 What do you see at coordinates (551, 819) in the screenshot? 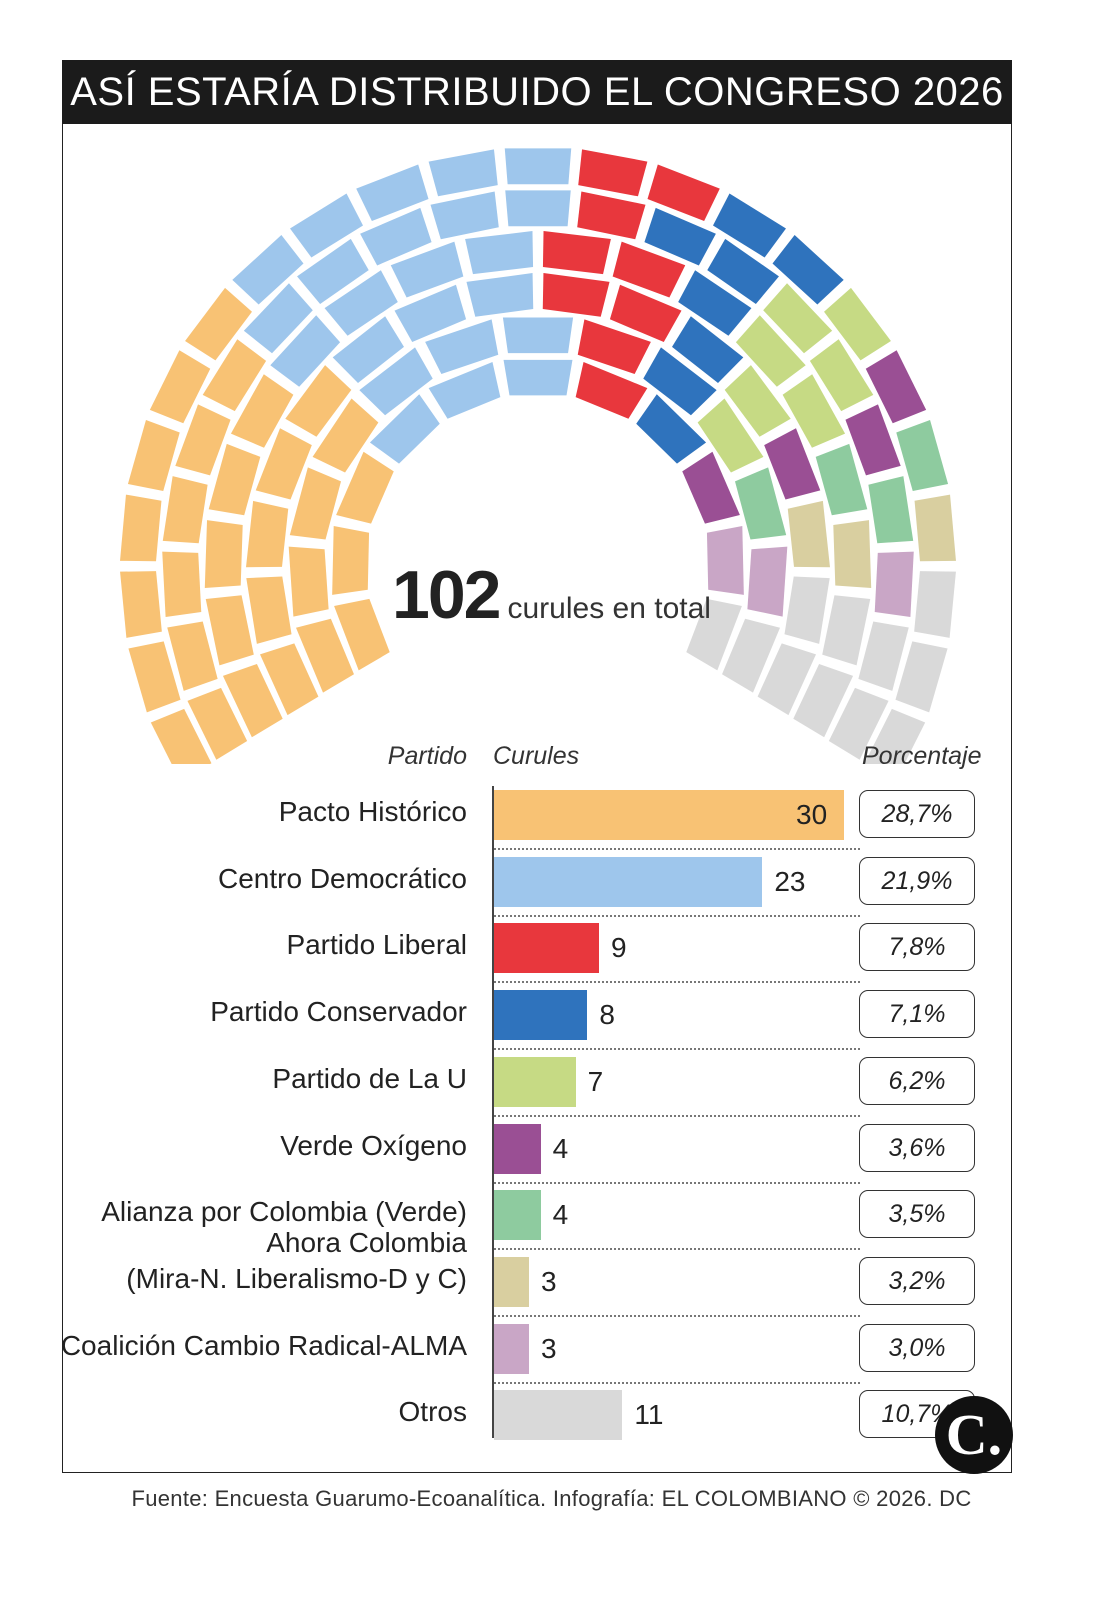
I see `bar-row: Pacto Histórico 30 28,7%` at bounding box center [551, 819].